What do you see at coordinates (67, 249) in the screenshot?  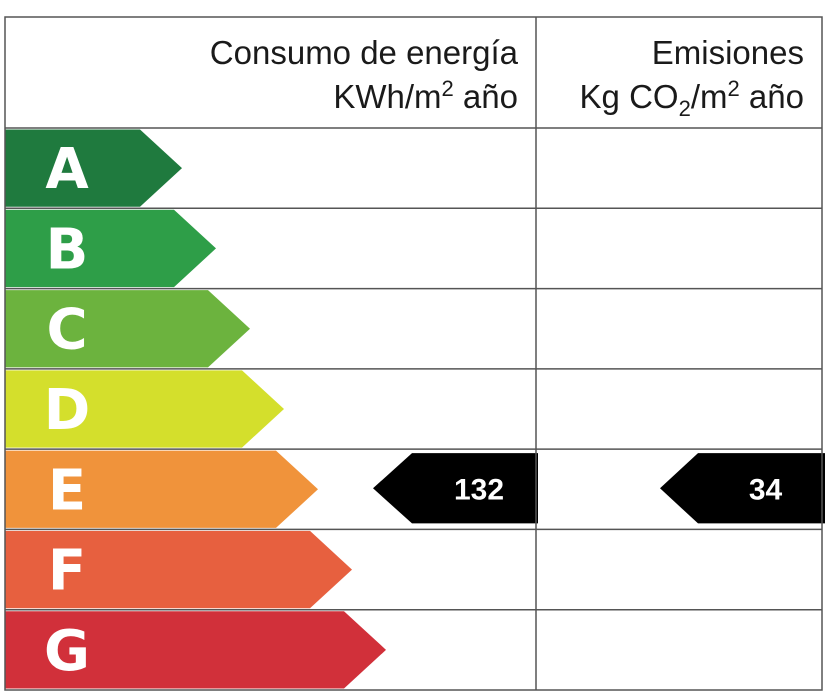 I see `rating-letter-b: B` at bounding box center [67, 249].